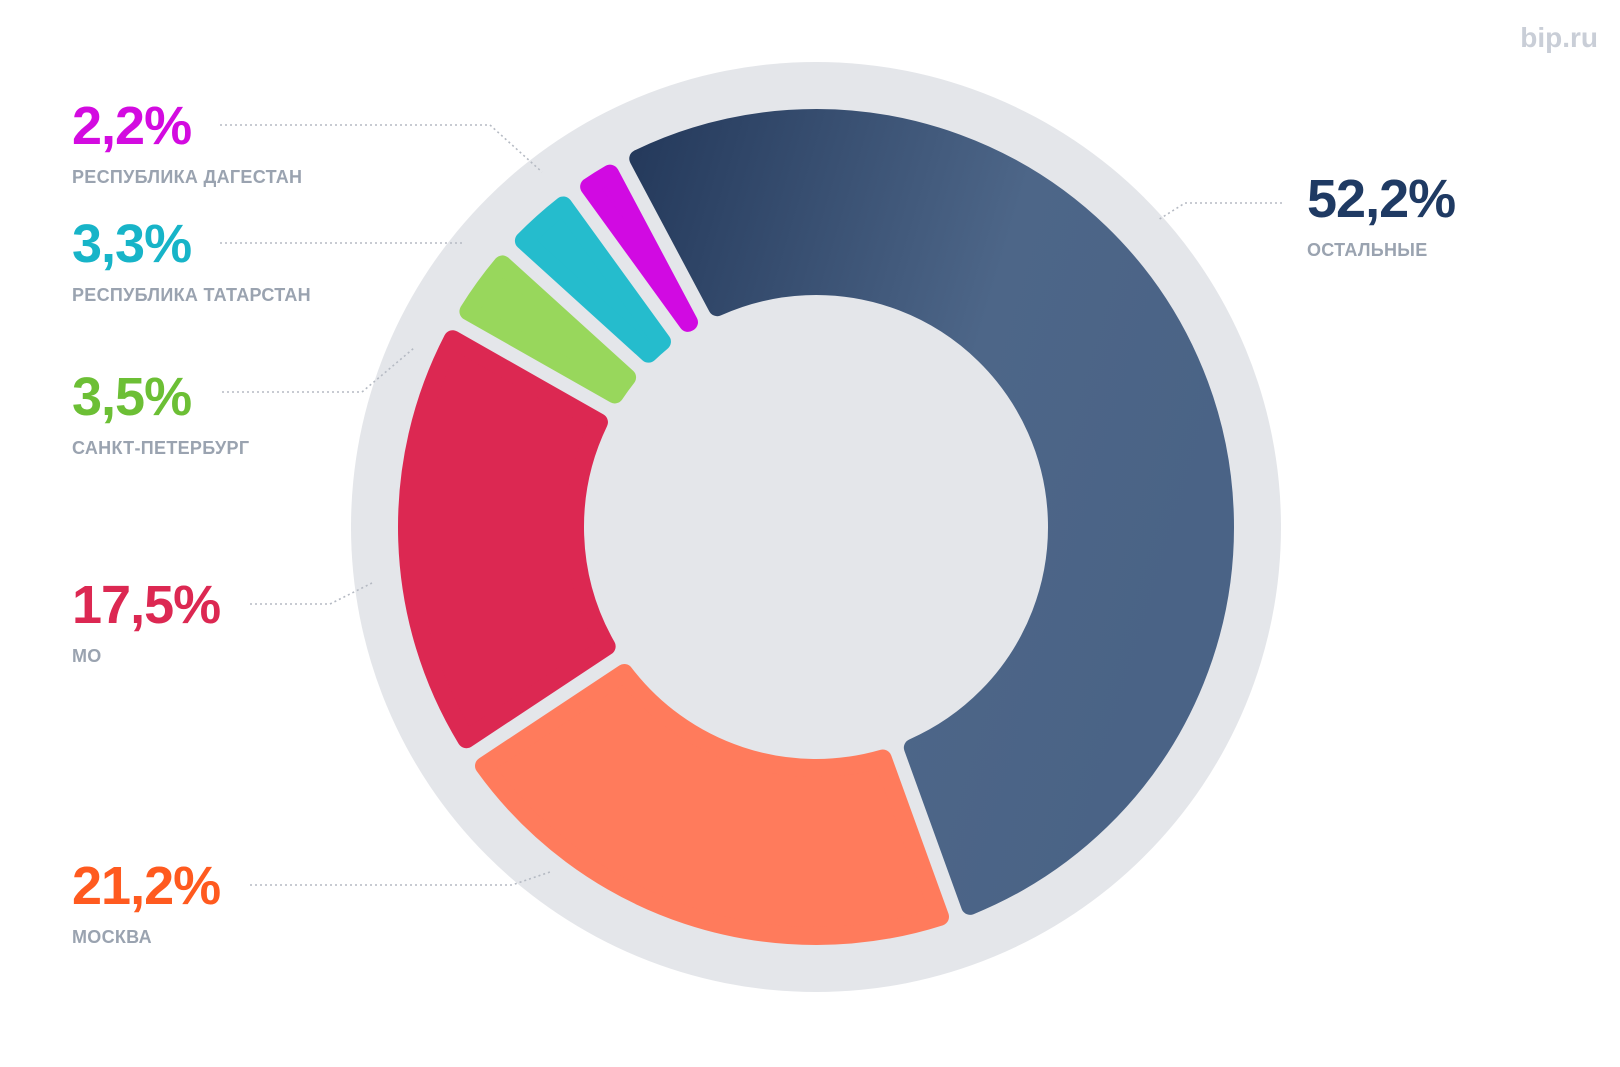  Describe the element at coordinates (191, 295) in the screenshot. I see `category-label: РЕСПУБЛИКА ТАТАРСТАН` at that location.